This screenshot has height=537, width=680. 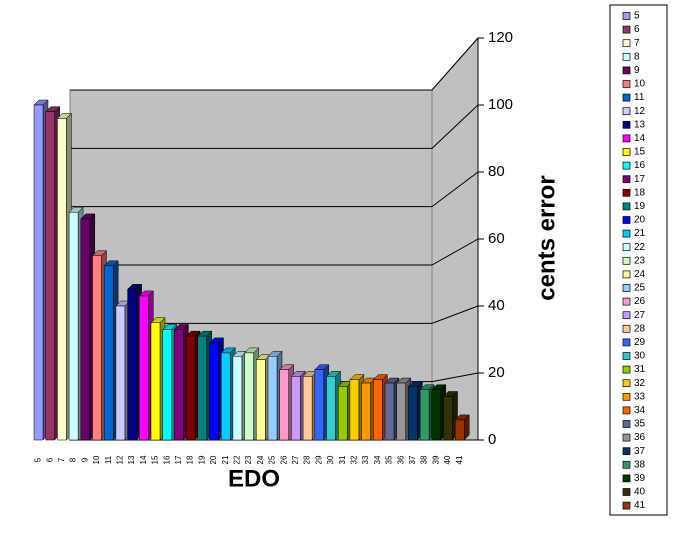 I want to click on x-tick-label: 36, so click(x=400, y=459).